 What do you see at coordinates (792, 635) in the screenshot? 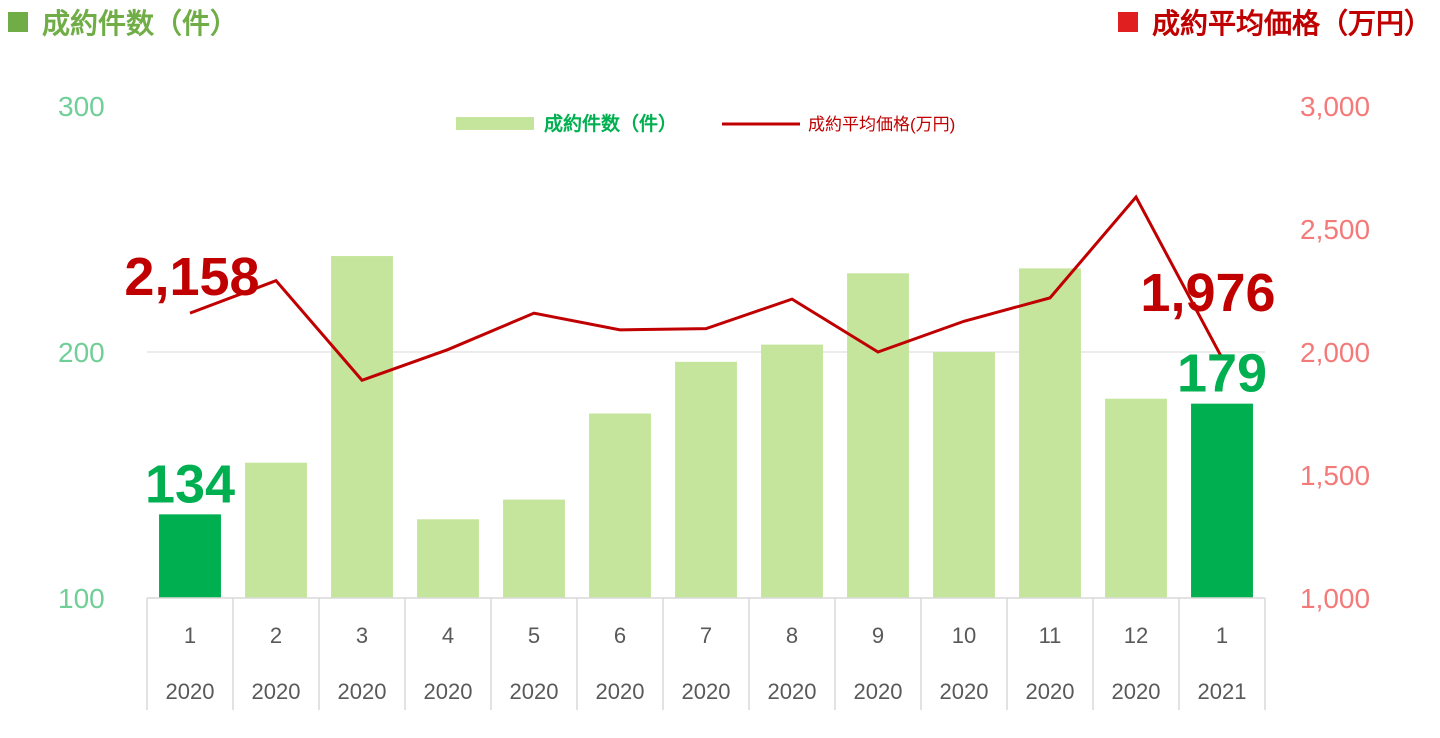
I see `category-label: 8` at bounding box center [792, 635].